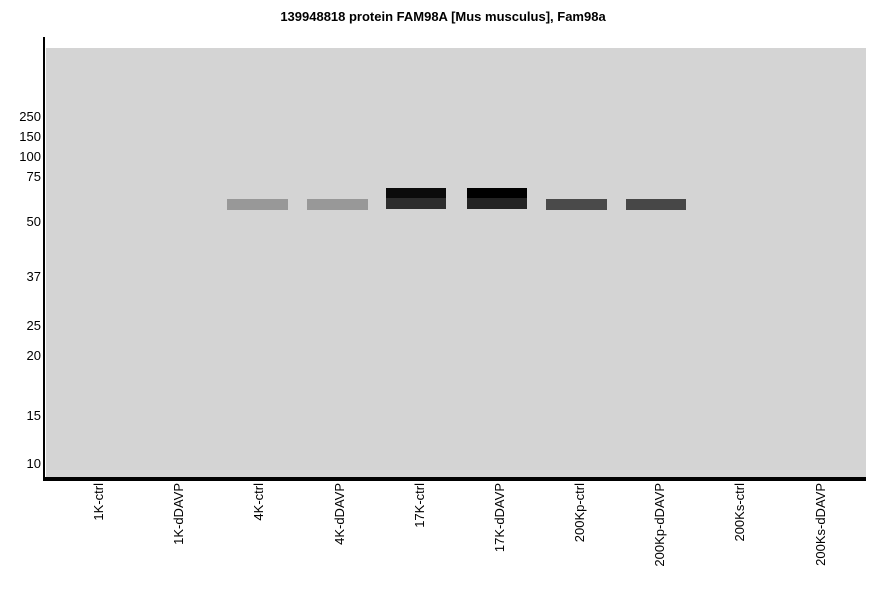 Image resolution: width=886 pixels, height=595 pixels. I want to click on y-tick-label-10: 10, so click(33, 463).